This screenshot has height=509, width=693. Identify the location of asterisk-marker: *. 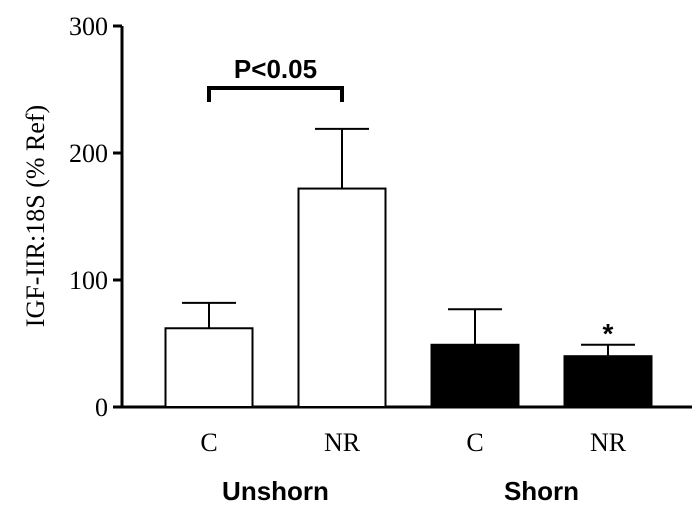
(608, 333).